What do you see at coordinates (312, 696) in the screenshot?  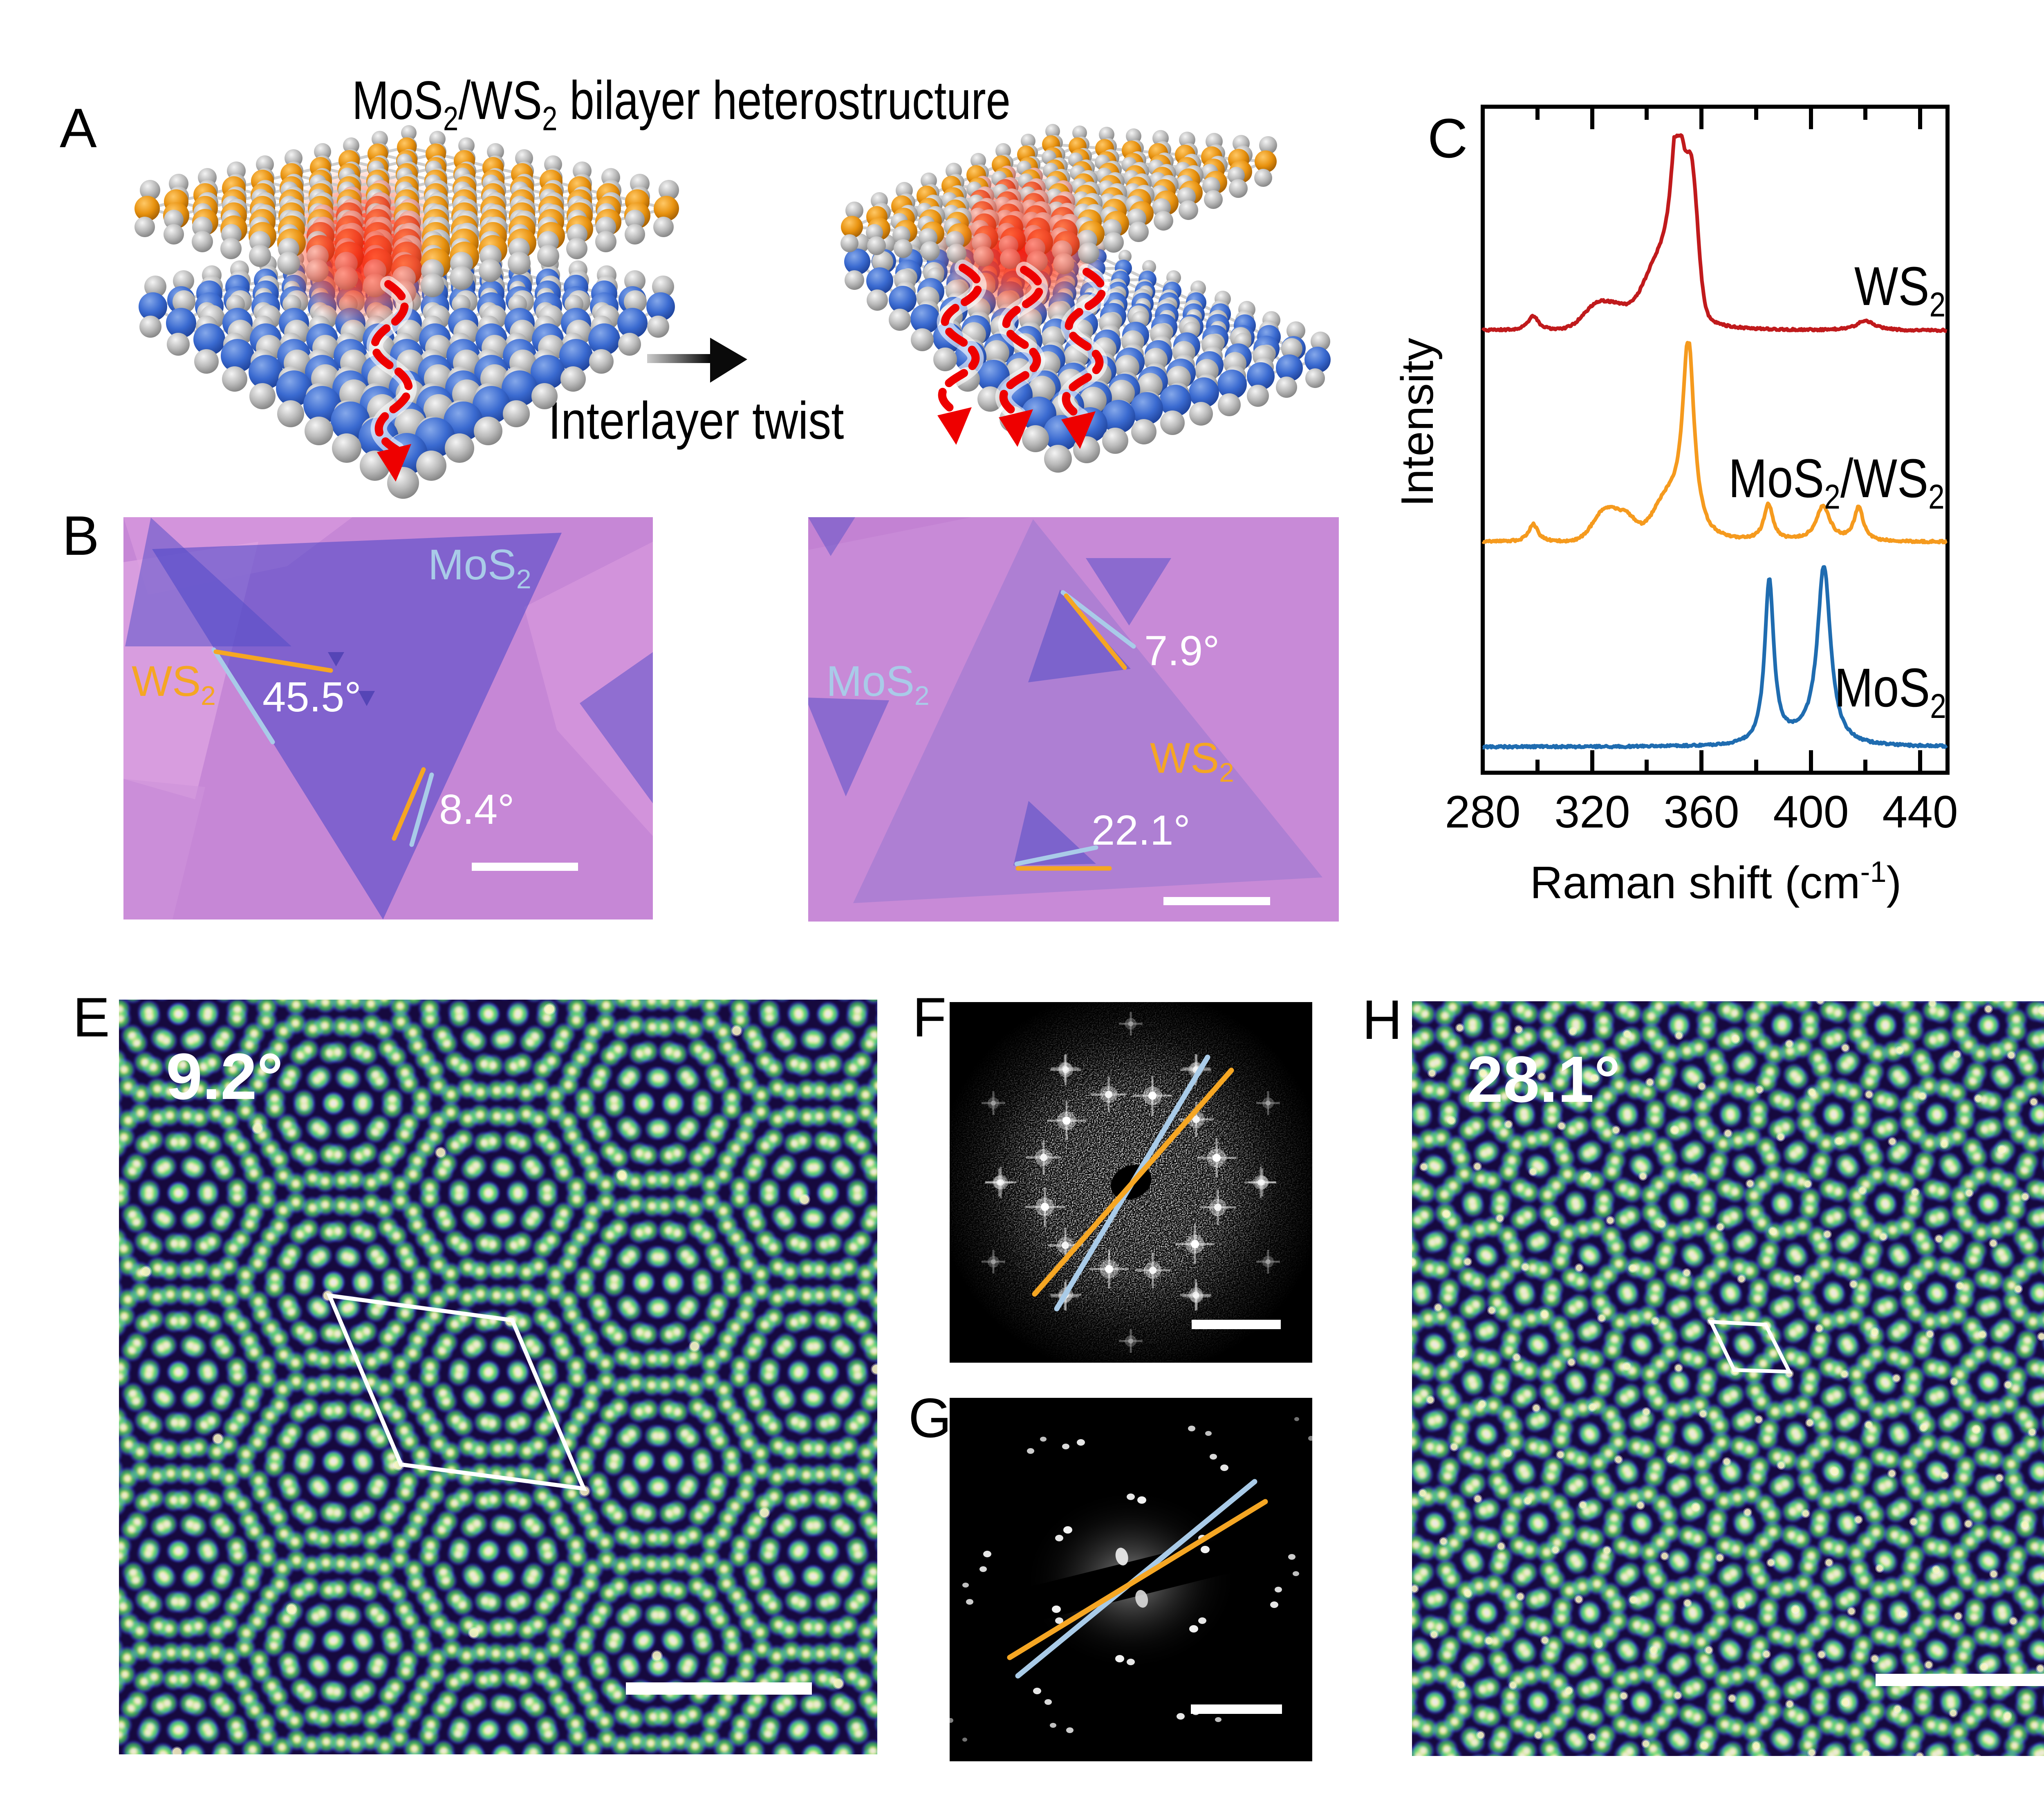 I see `svg-text: 45.5°` at bounding box center [312, 696].